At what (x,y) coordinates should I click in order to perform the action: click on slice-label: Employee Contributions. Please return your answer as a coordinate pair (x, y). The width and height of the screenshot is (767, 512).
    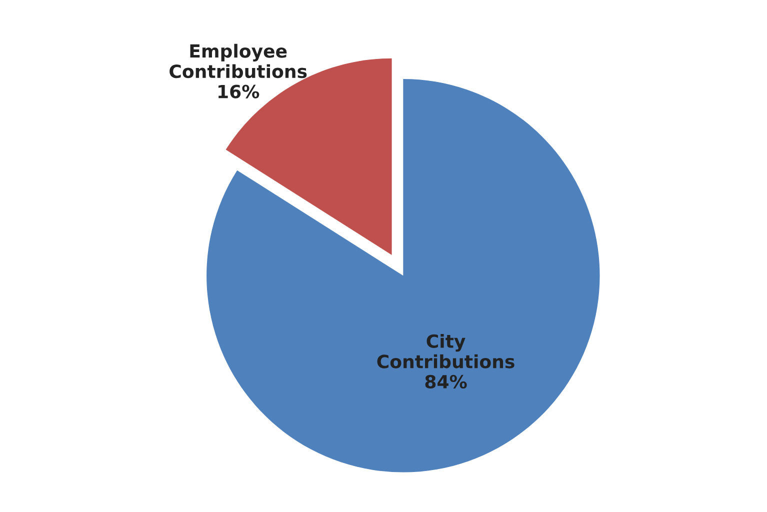
    Looking at the image, I should click on (238, 61).